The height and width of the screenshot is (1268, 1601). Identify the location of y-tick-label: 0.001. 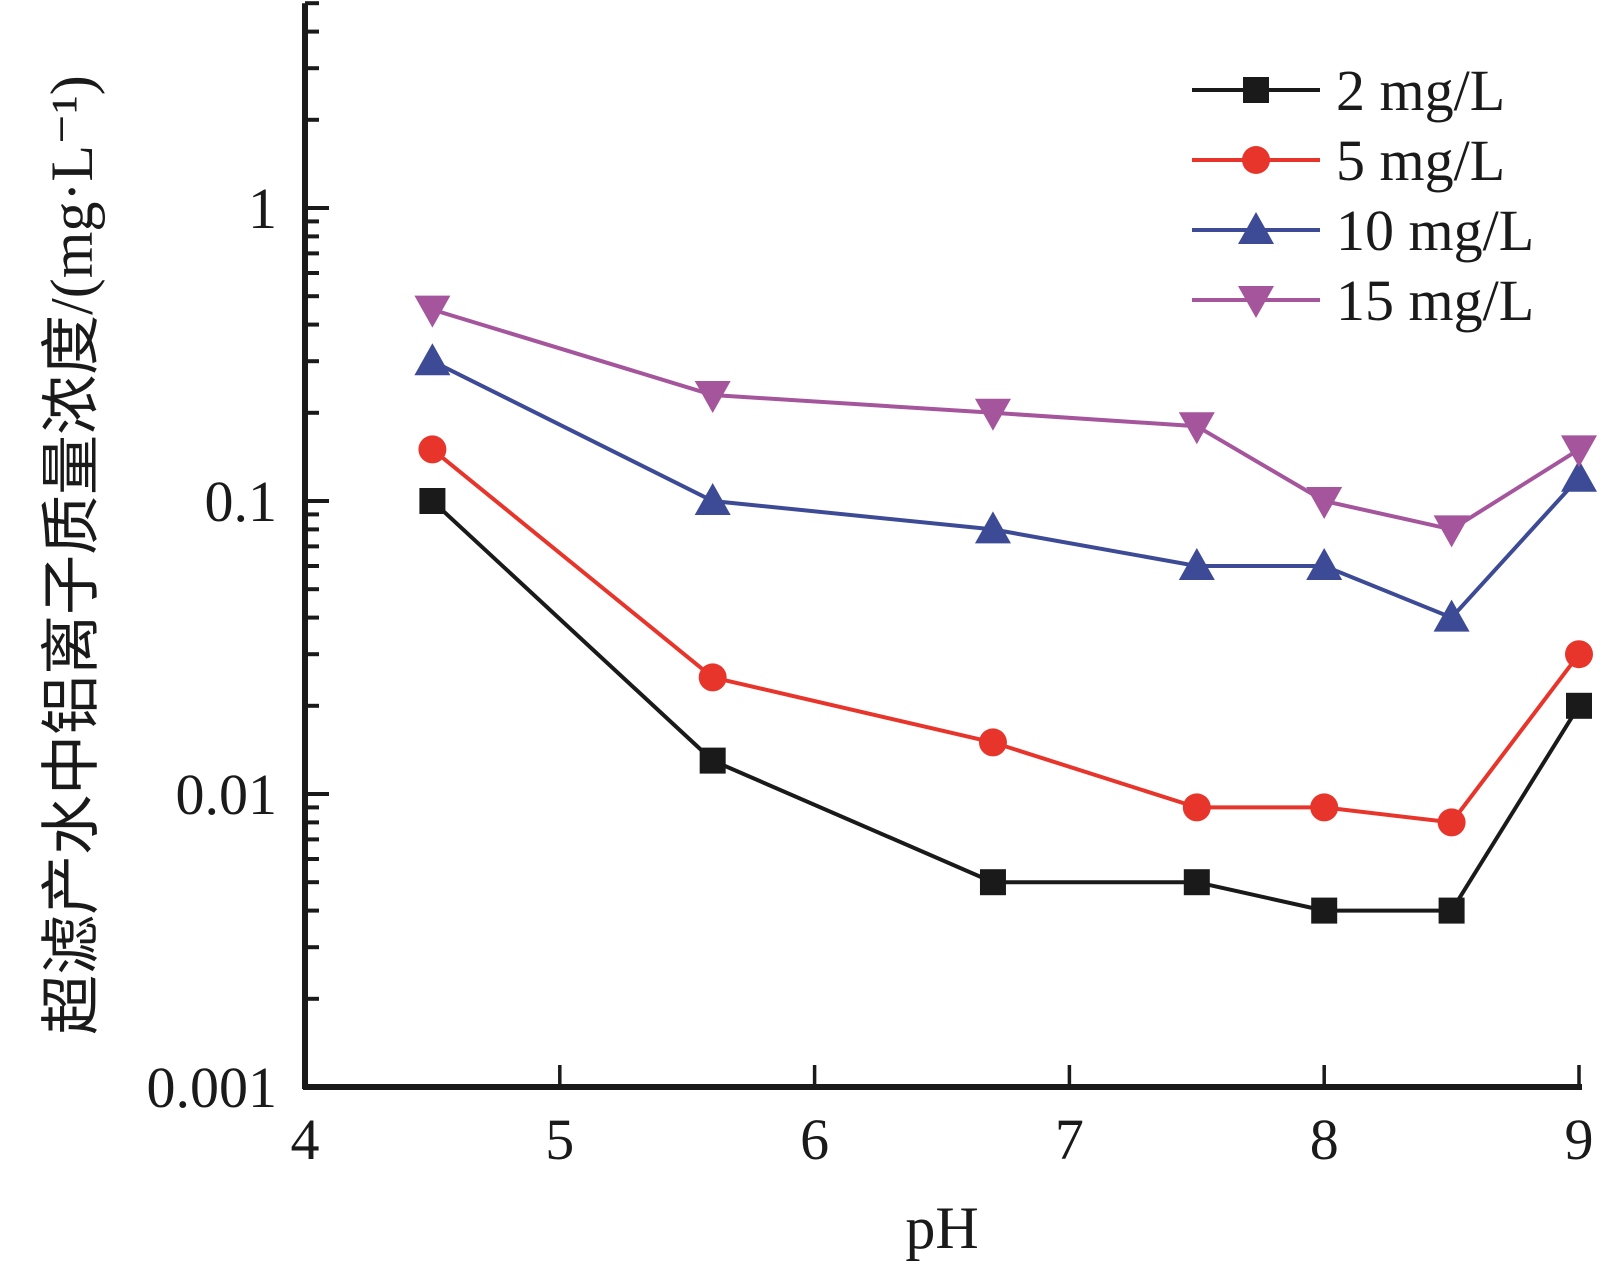
(212, 1087).